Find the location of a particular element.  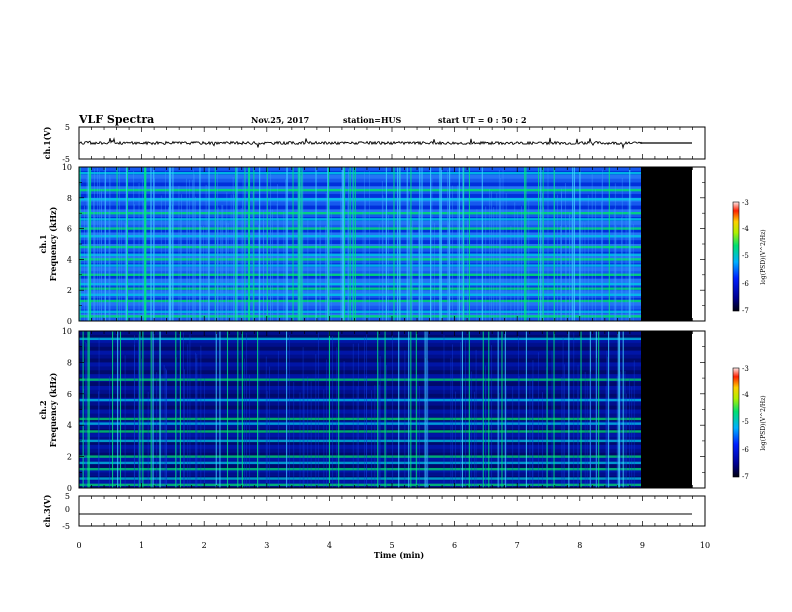

freq-tick-label: 2 is located at coordinates (69, 457).